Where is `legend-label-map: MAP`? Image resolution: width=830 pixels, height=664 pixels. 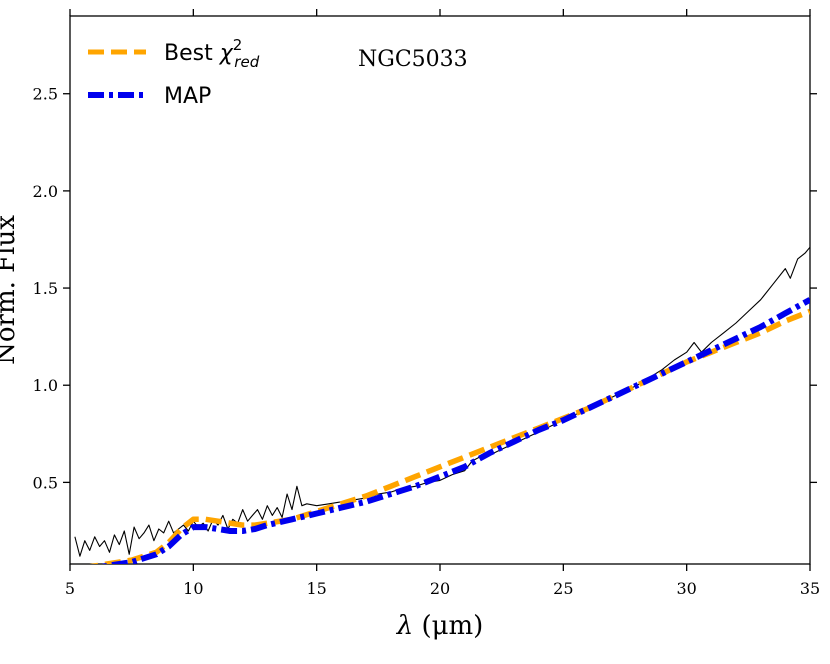 legend-label-map: MAP is located at coordinates (187, 96).